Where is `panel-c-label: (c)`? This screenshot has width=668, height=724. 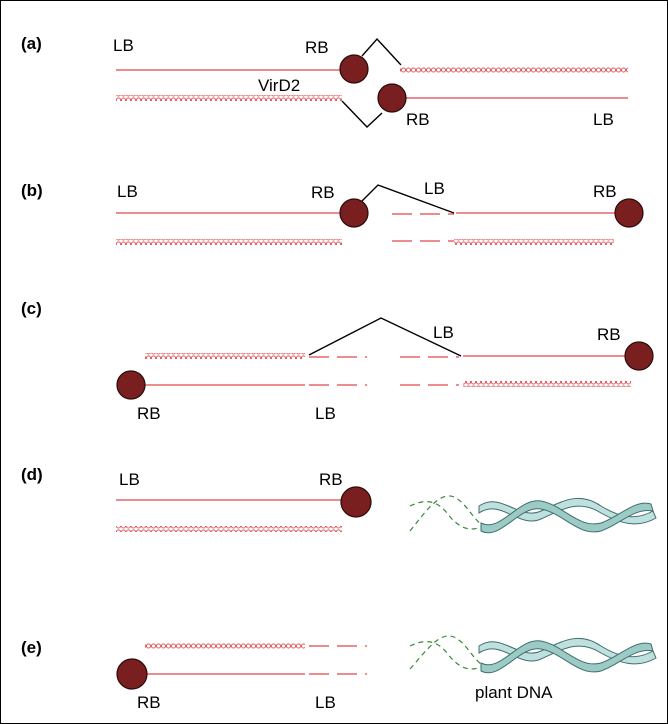
panel-c-label: (c) is located at coordinates (31, 308).